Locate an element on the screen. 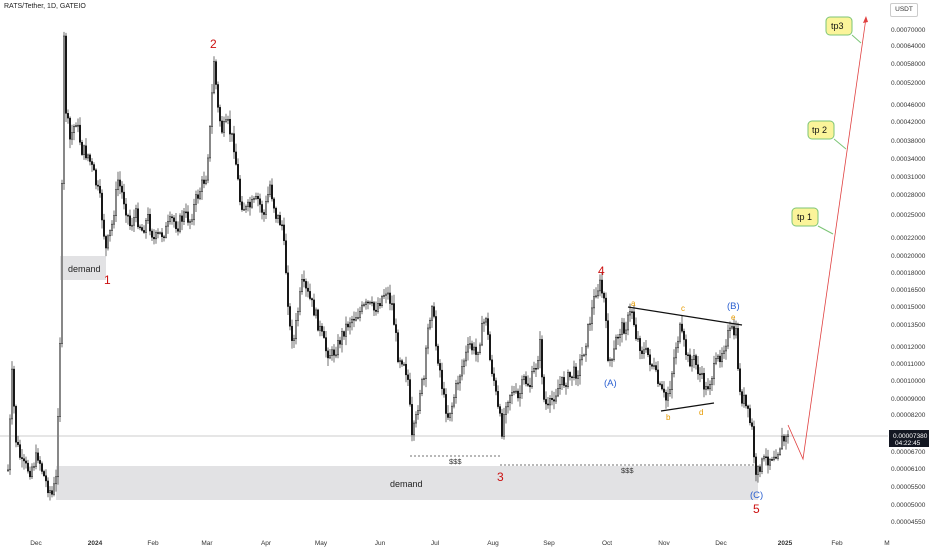 Image resolution: width=932 pixels, height=550 pixels. time-tick-label: 2025 is located at coordinates (785, 543).